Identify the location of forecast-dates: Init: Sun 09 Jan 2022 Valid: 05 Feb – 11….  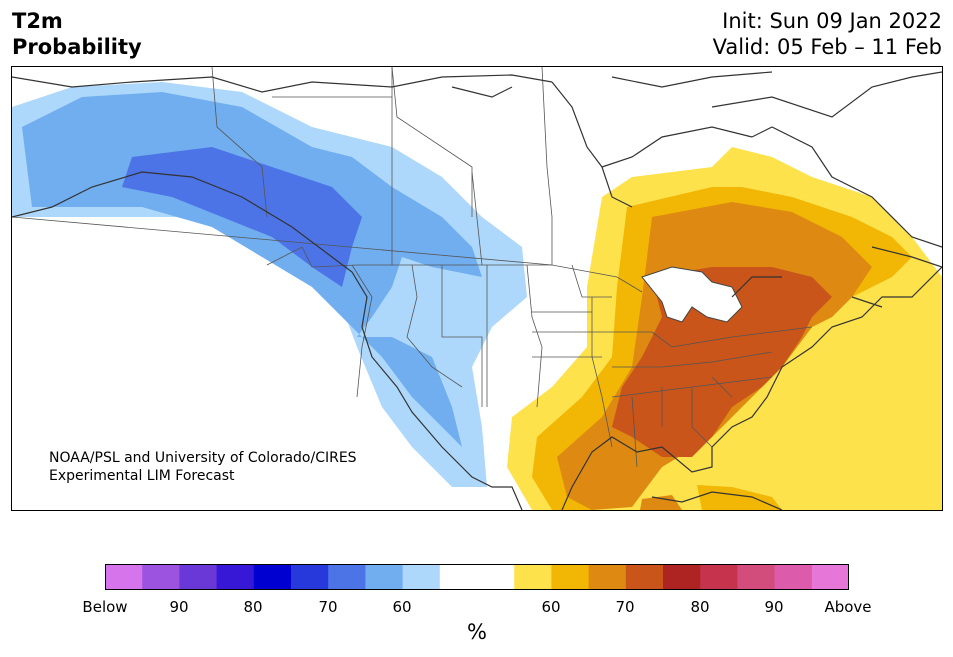
(827, 34).